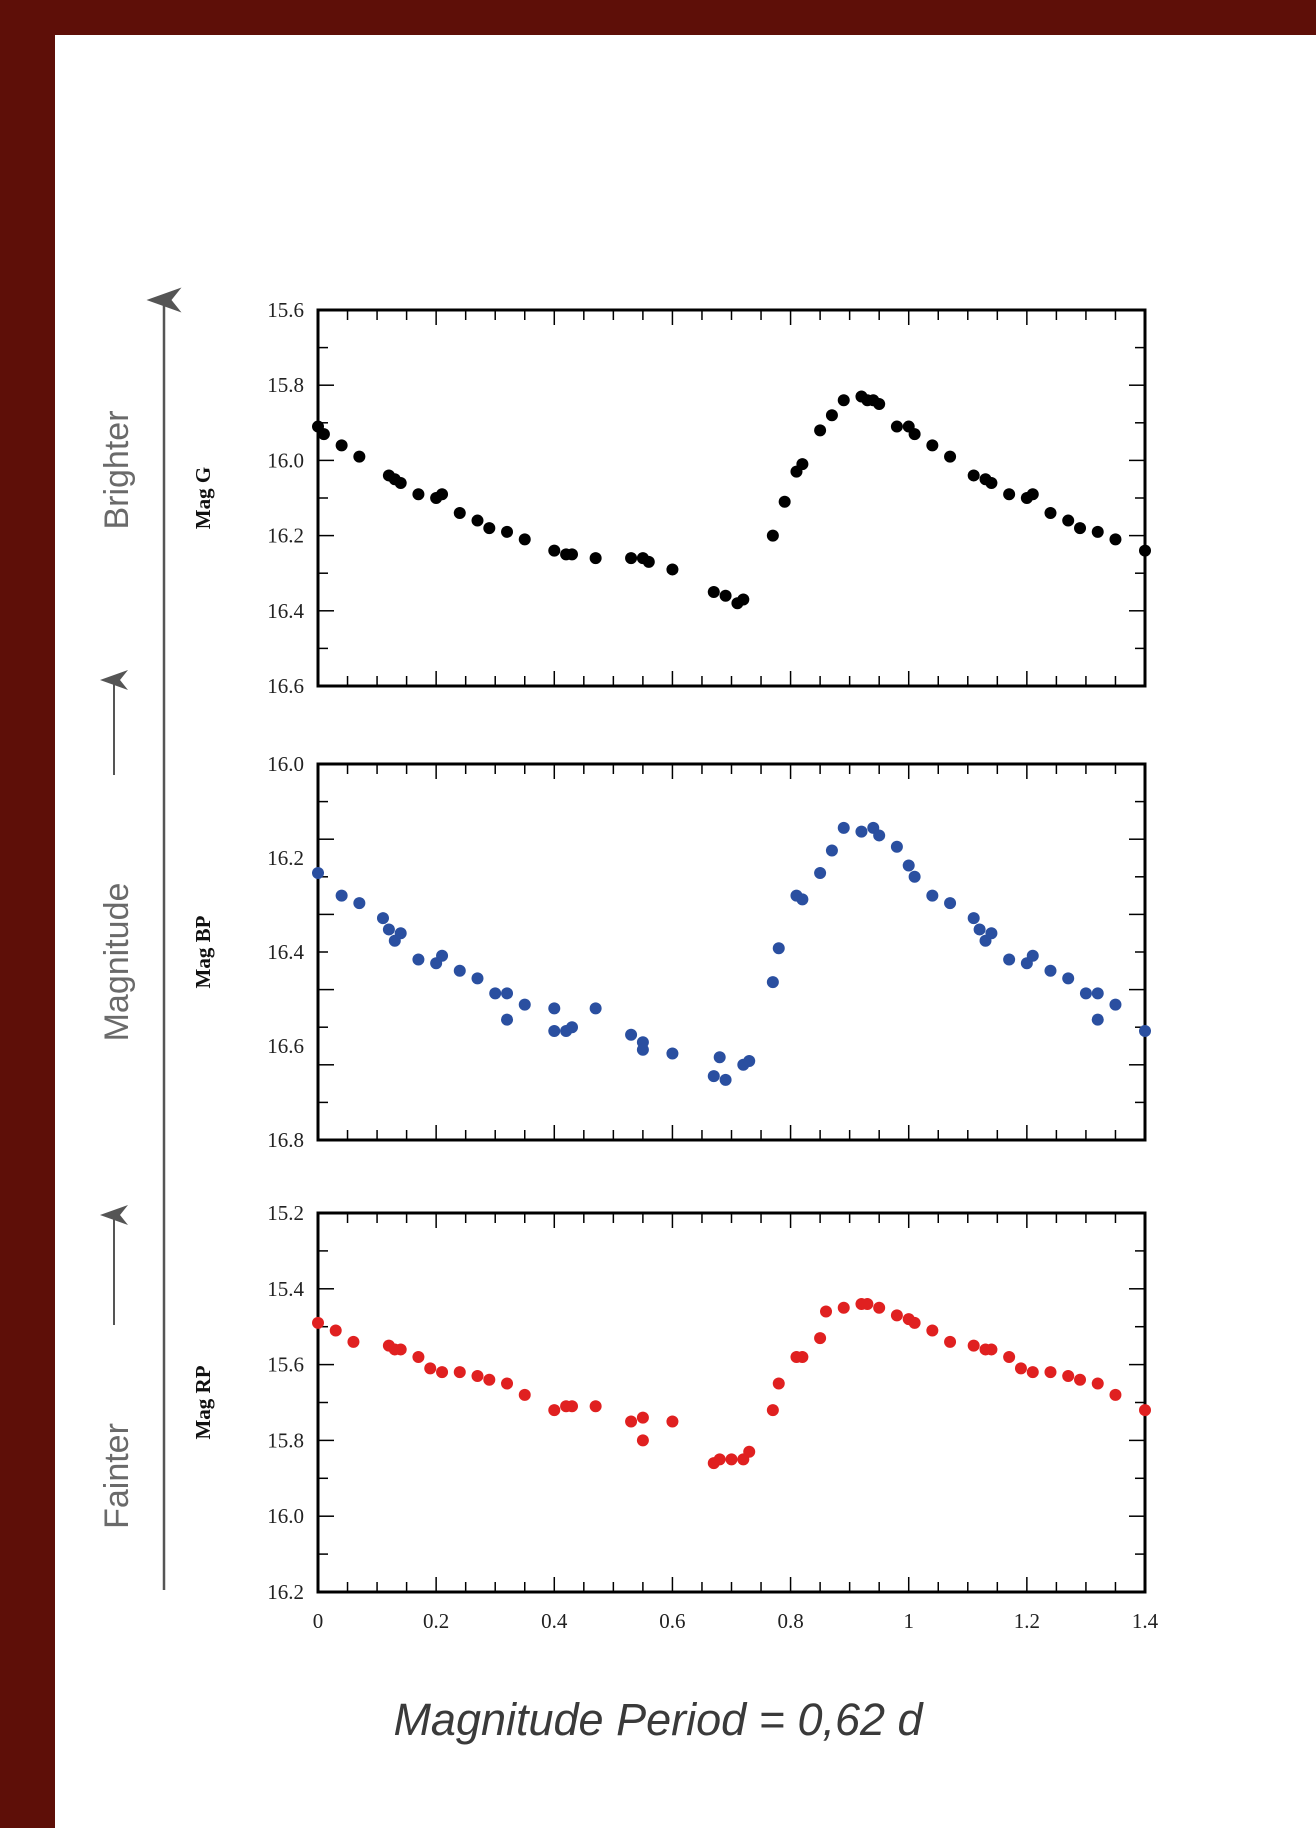  I want to click on x-tick-label: 1, so click(908, 1621).